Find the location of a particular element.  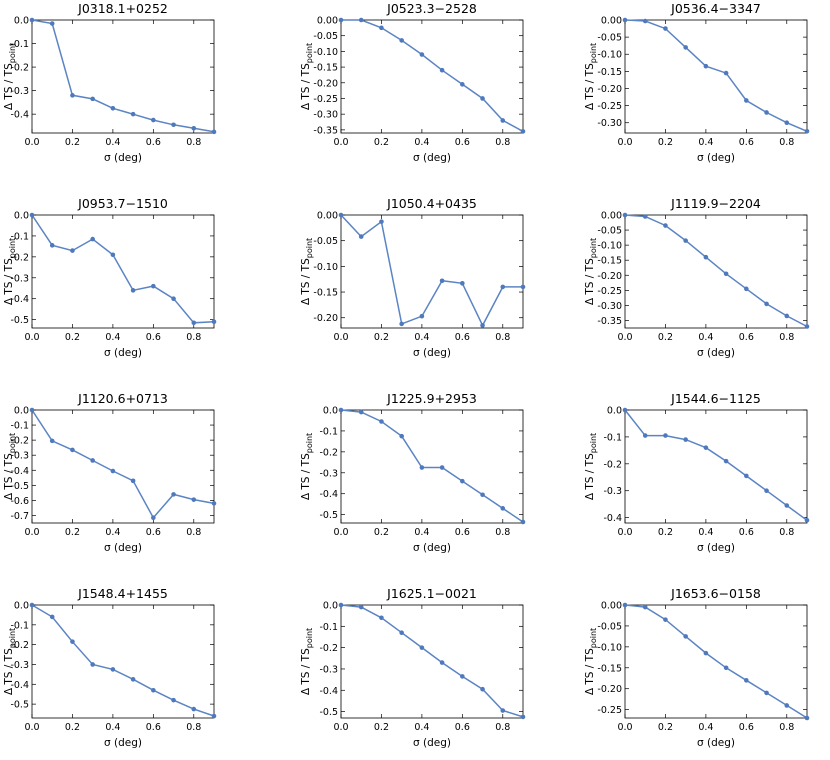

subplot-title: J1548.4+1455 is located at coordinates (122, 593).